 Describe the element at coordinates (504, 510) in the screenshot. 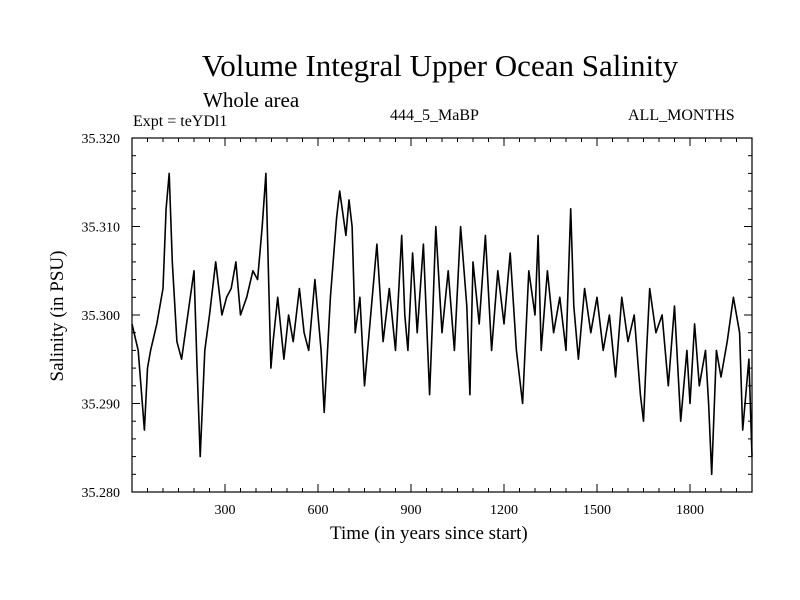

I see `x-tick-label: 1200` at that location.